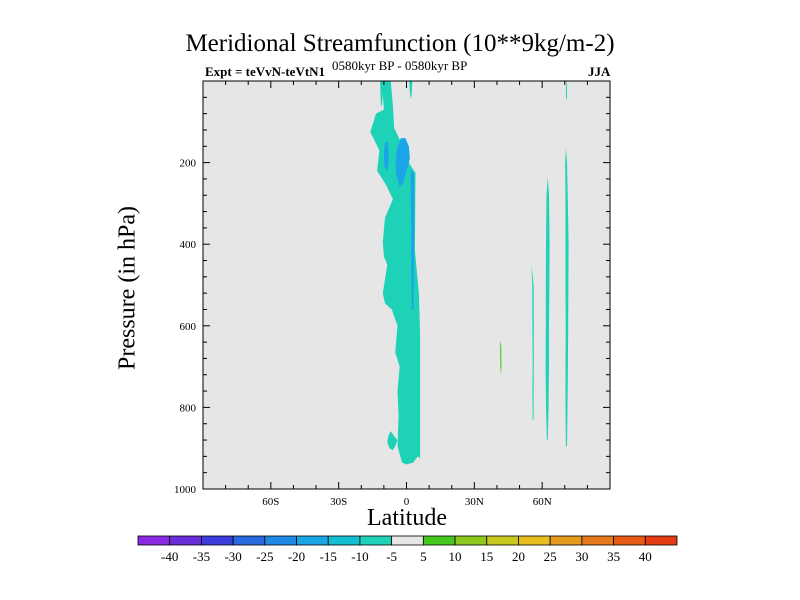  Describe the element at coordinates (581, 556) in the screenshot. I see `colorbar-label: 30` at that location.